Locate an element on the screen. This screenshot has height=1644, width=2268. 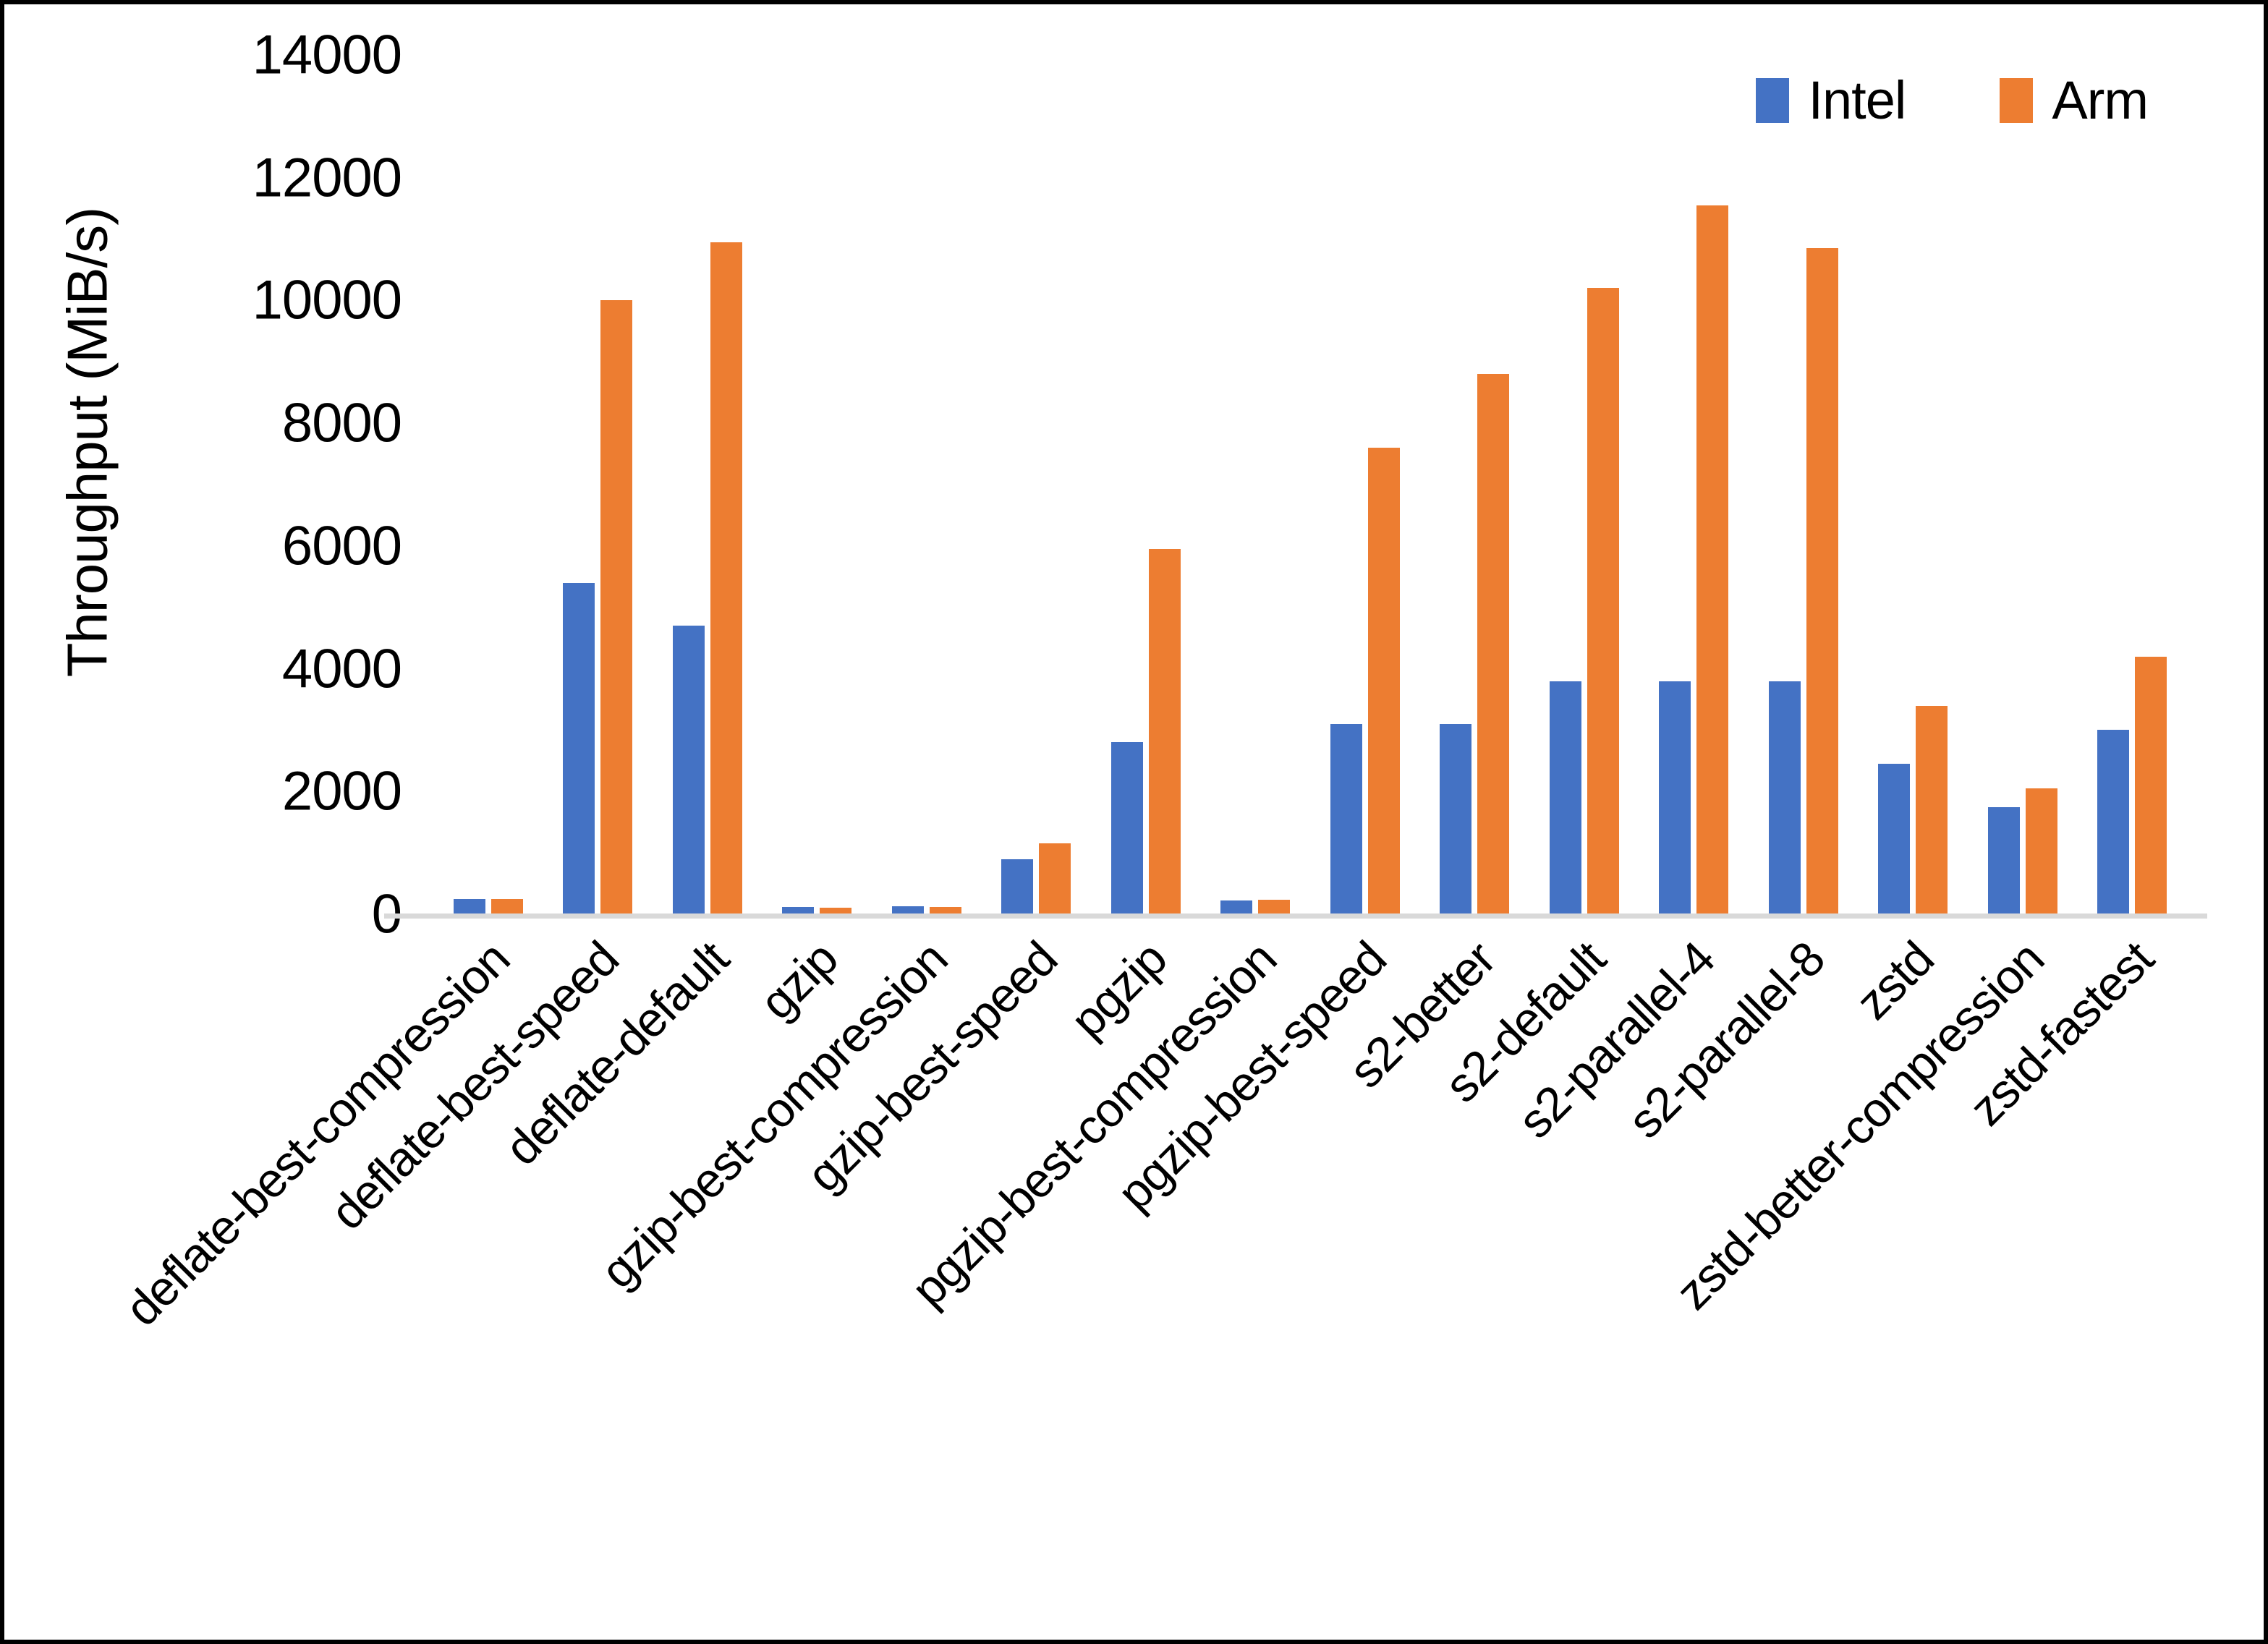
x-axis-line is located at coordinates (1295, 916).